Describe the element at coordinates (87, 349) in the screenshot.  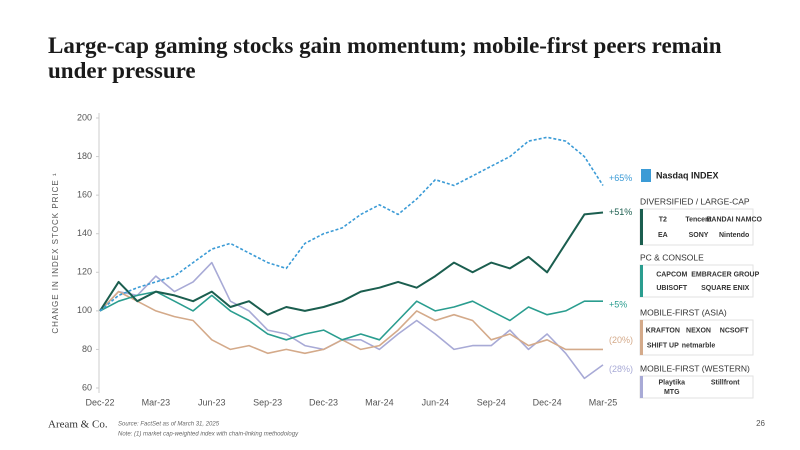
I see `y-tick-label: 80` at that location.